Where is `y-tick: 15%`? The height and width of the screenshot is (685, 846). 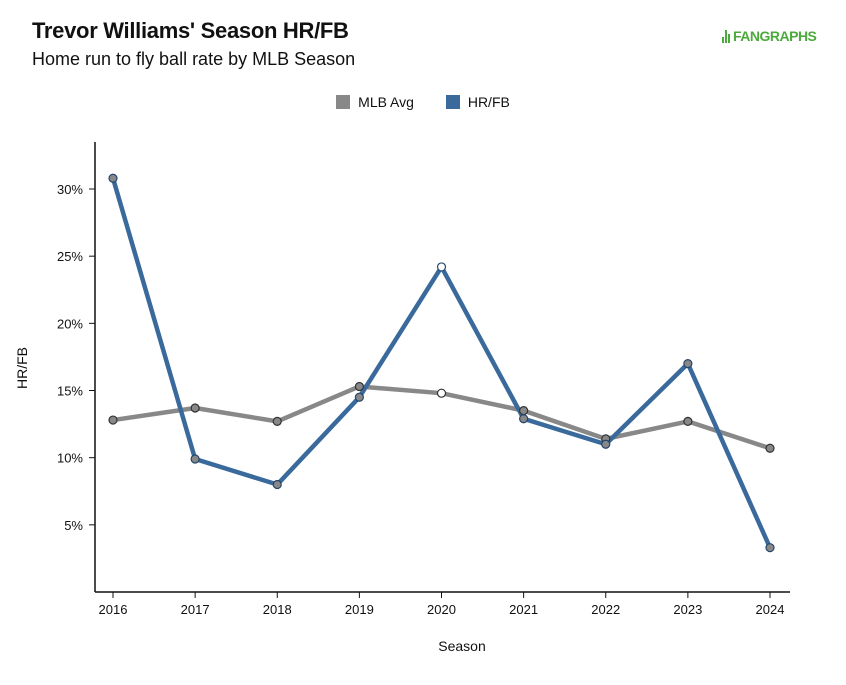
y-tick: 15% is located at coordinates (76, 391).